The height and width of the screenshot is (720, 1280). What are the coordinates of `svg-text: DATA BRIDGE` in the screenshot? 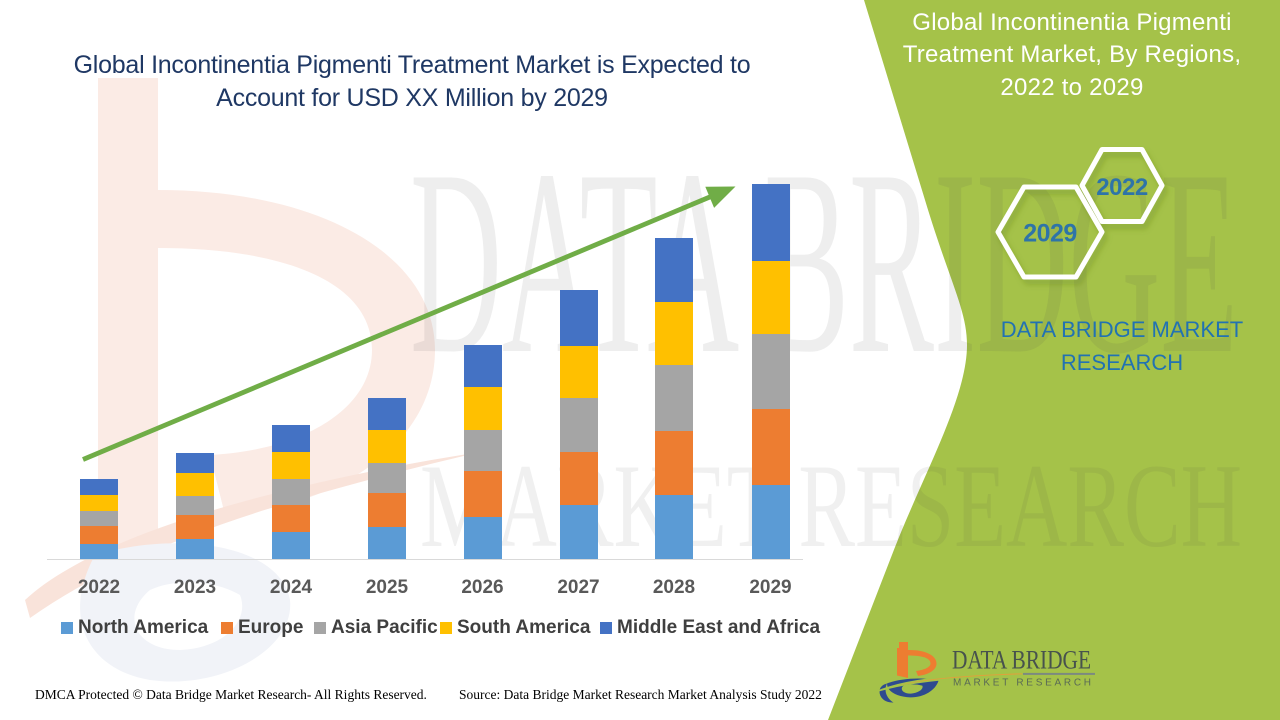 It's located at (1021, 660).